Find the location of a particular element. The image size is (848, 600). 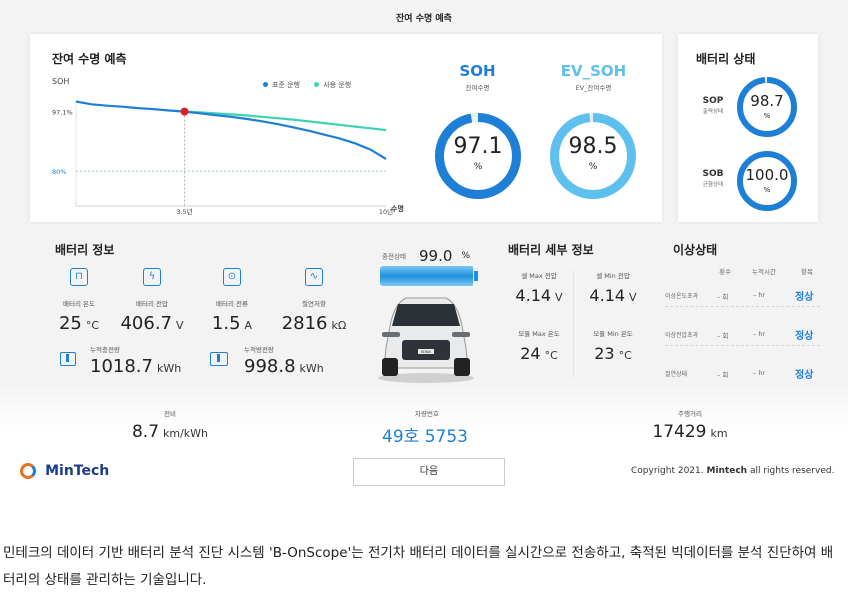

detail-value: 24 is located at coordinates (530, 353).